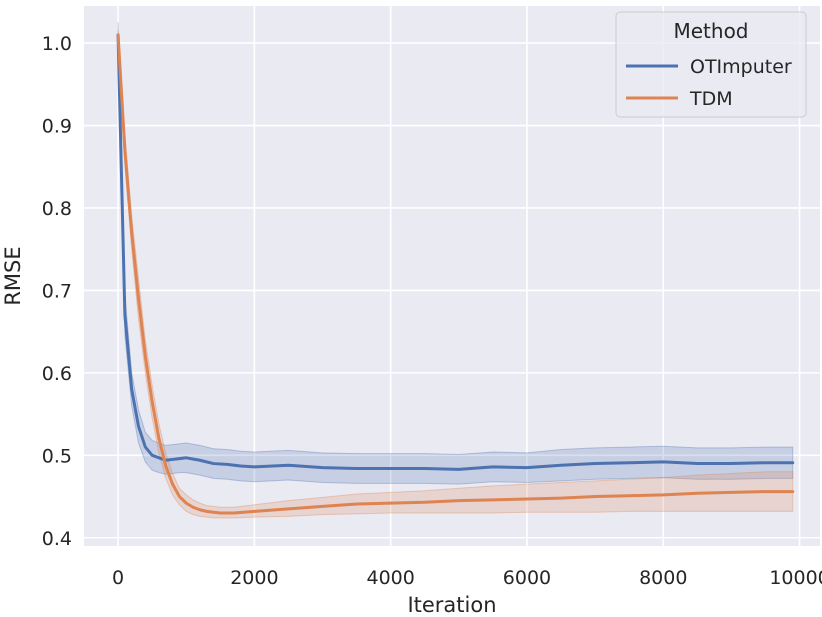  What do you see at coordinates (451, 605) in the screenshot?
I see `x-axis-label: Iteration` at bounding box center [451, 605].